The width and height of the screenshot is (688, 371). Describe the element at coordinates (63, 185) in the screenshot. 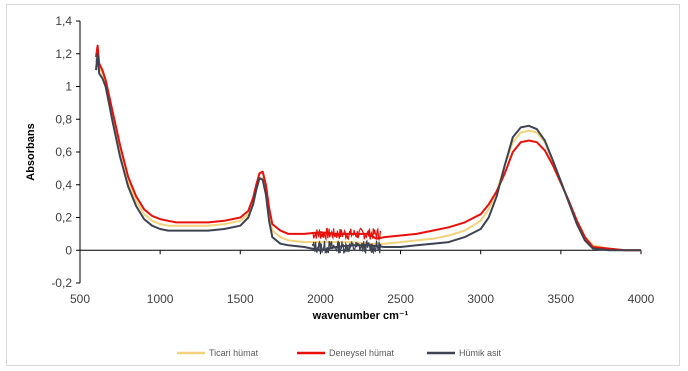

I see `y-tick-label: 0,4` at that location.